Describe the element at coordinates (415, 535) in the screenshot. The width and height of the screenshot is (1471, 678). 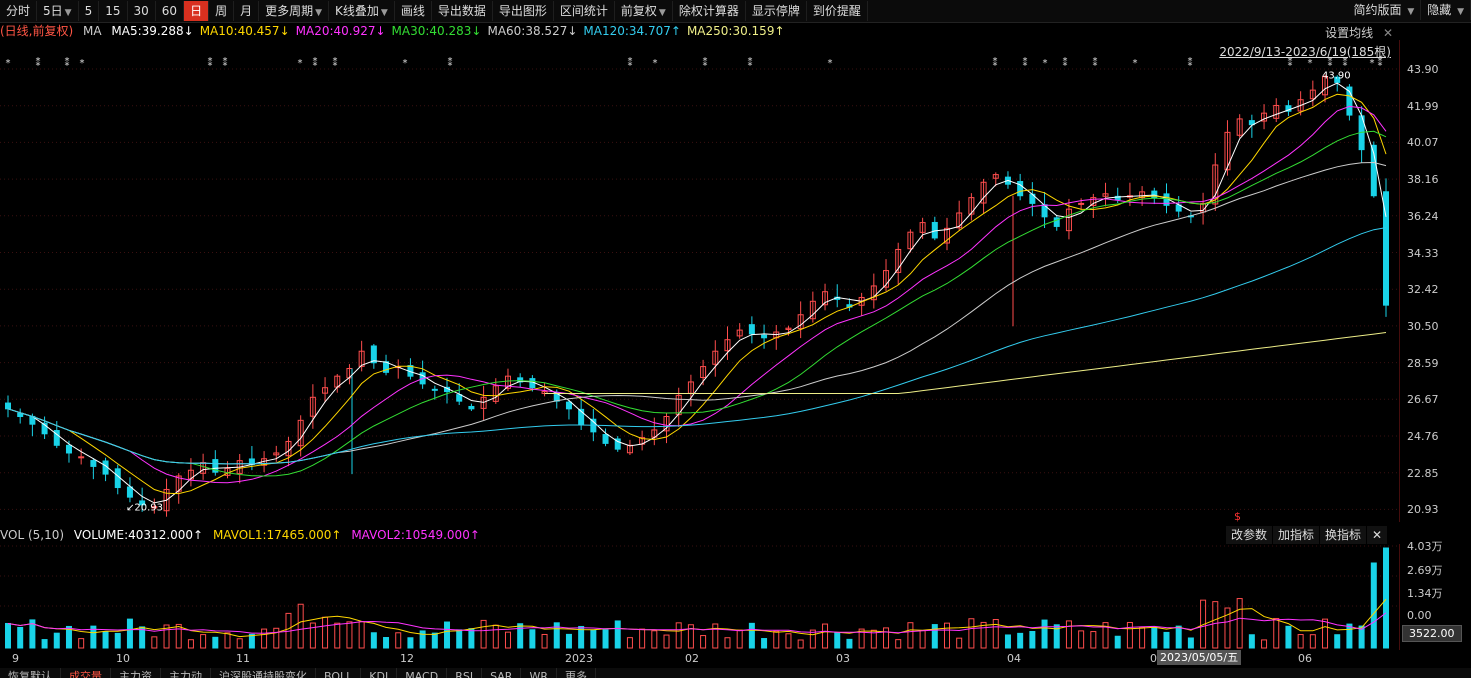
I see `mavol2-value: MAVOL2:10549.000↑` at that location.